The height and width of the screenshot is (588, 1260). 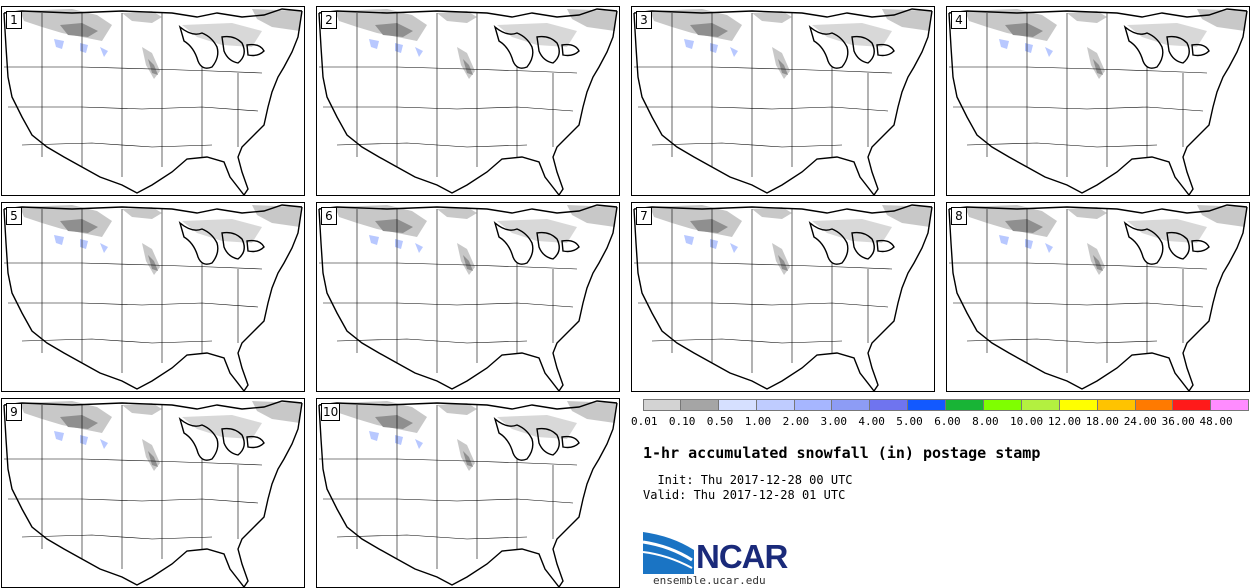 I want to click on colorbar-tick-label: 8.00, so click(x=985, y=421).